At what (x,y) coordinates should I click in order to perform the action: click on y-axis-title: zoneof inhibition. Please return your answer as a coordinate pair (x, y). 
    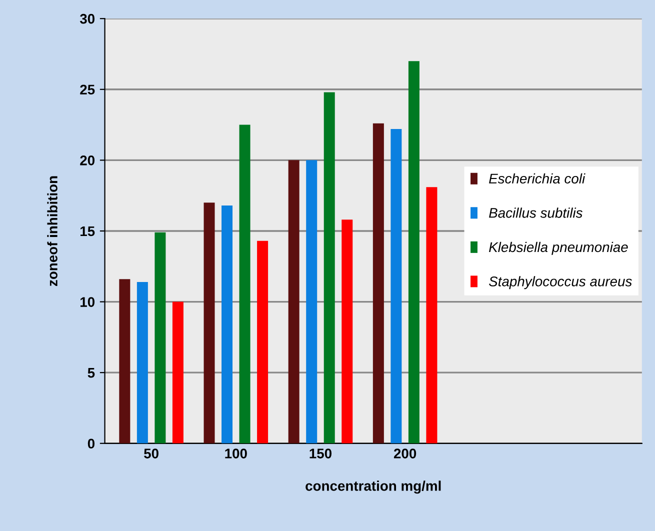
    Looking at the image, I should click on (52, 231).